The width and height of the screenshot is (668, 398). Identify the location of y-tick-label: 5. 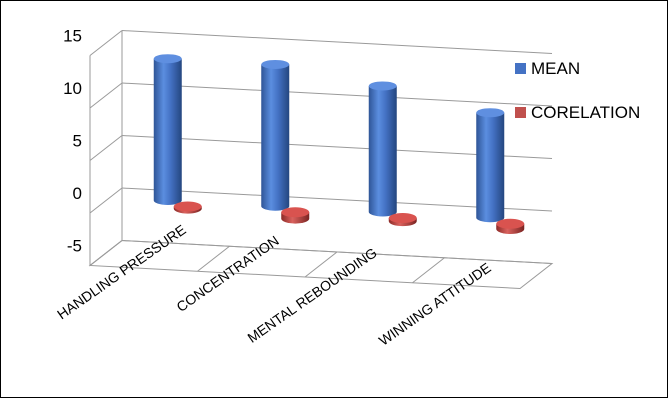
(77, 141).